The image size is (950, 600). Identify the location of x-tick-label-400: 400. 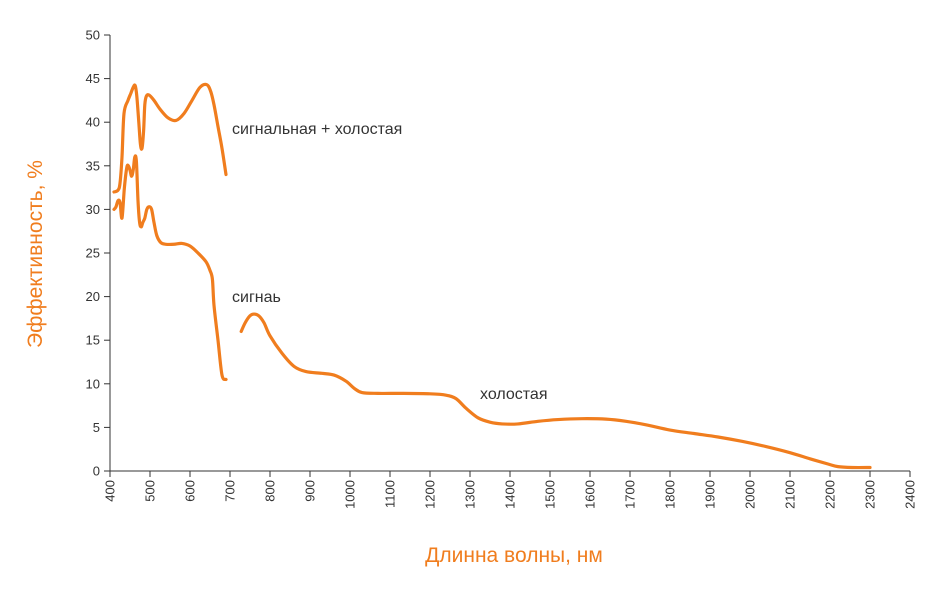
(110, 491).